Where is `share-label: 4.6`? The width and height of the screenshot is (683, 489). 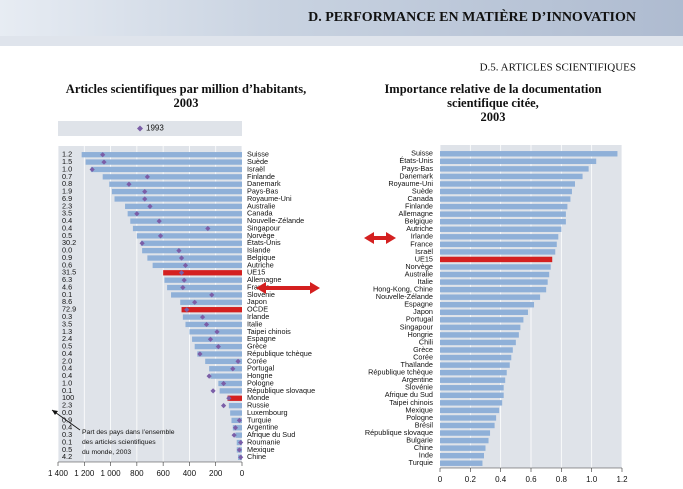
share-label: 4.6 is located at coordinates (67, 286).